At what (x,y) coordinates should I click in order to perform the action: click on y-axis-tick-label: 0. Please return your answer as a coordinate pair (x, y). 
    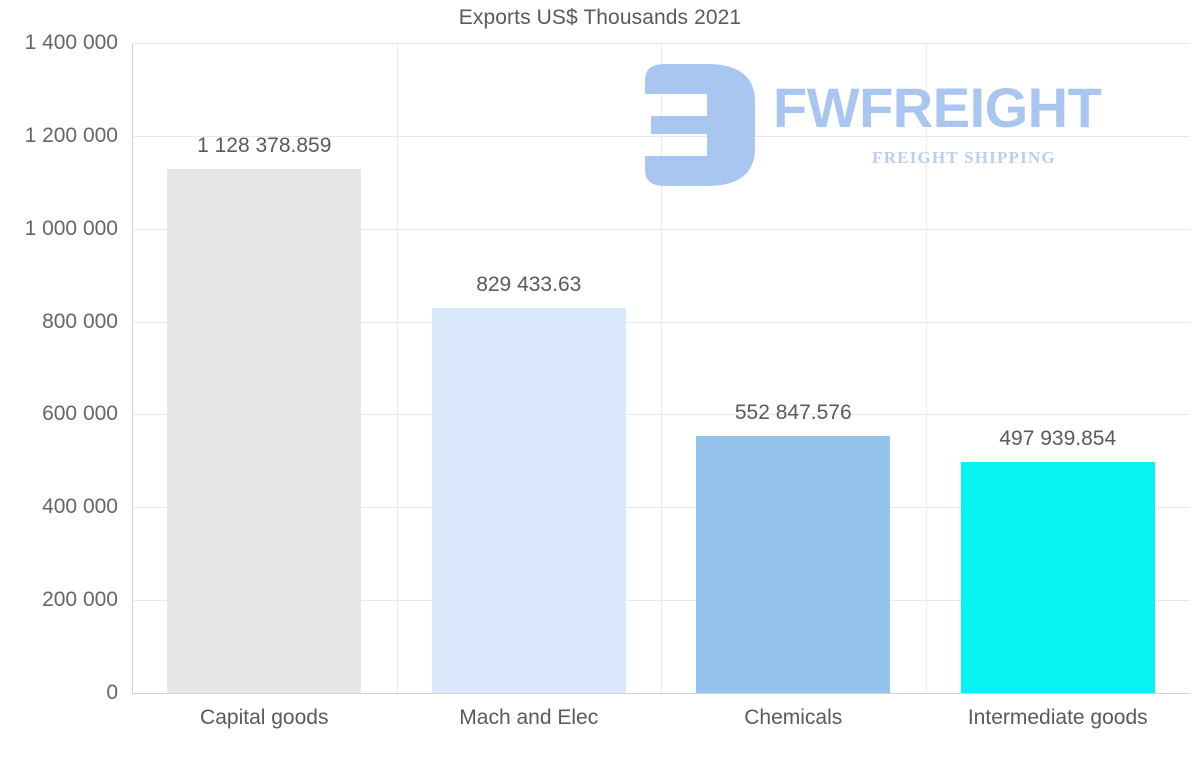
    Looking at the image, I should click on (112, 692).